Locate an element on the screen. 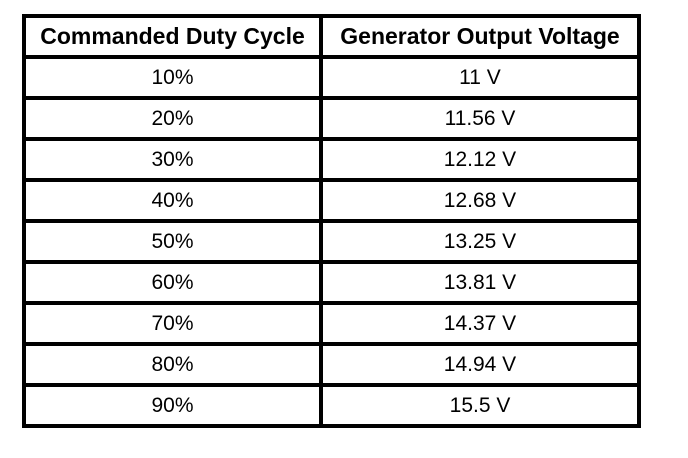 Image resolution: width=688 pixels, height=458 pixels. table-row: 80% 14.94 V is located at coordinates (331, 364).